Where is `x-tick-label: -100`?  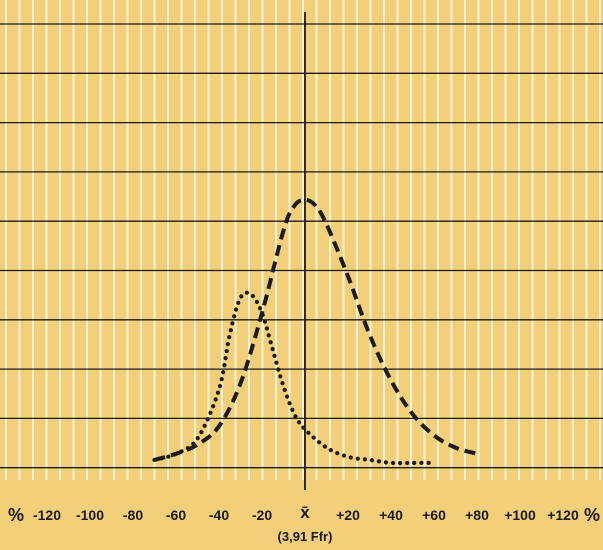 x-tick-label: -100 is located at coordinates (90, 515).